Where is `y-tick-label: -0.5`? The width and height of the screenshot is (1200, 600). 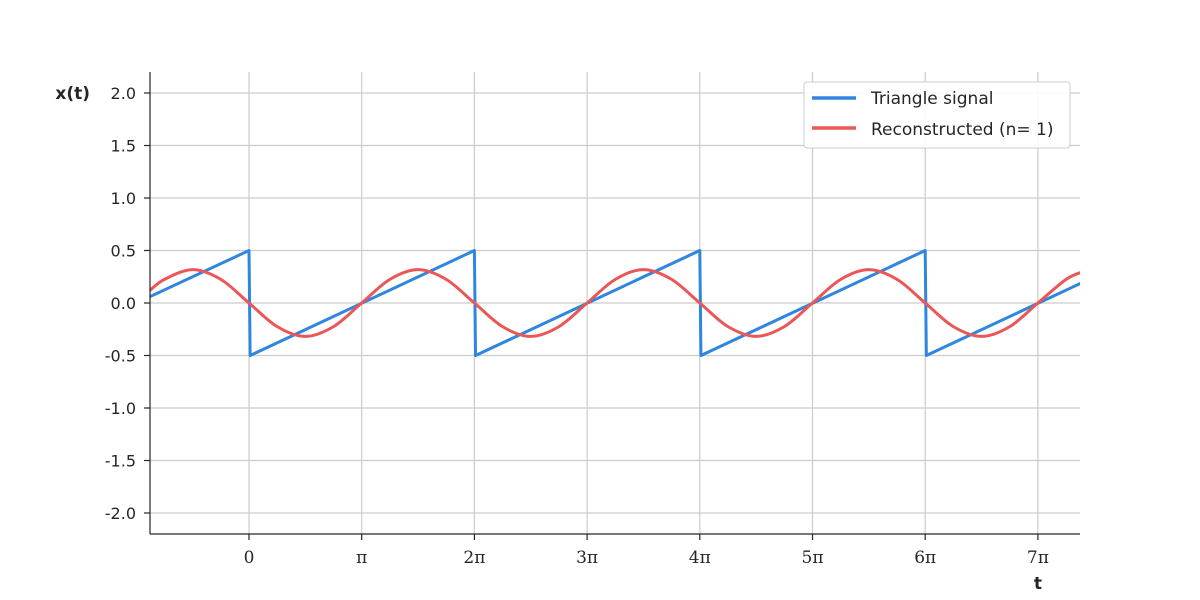
y-tick-label: -0.5 is located at coordinates (120, 356).